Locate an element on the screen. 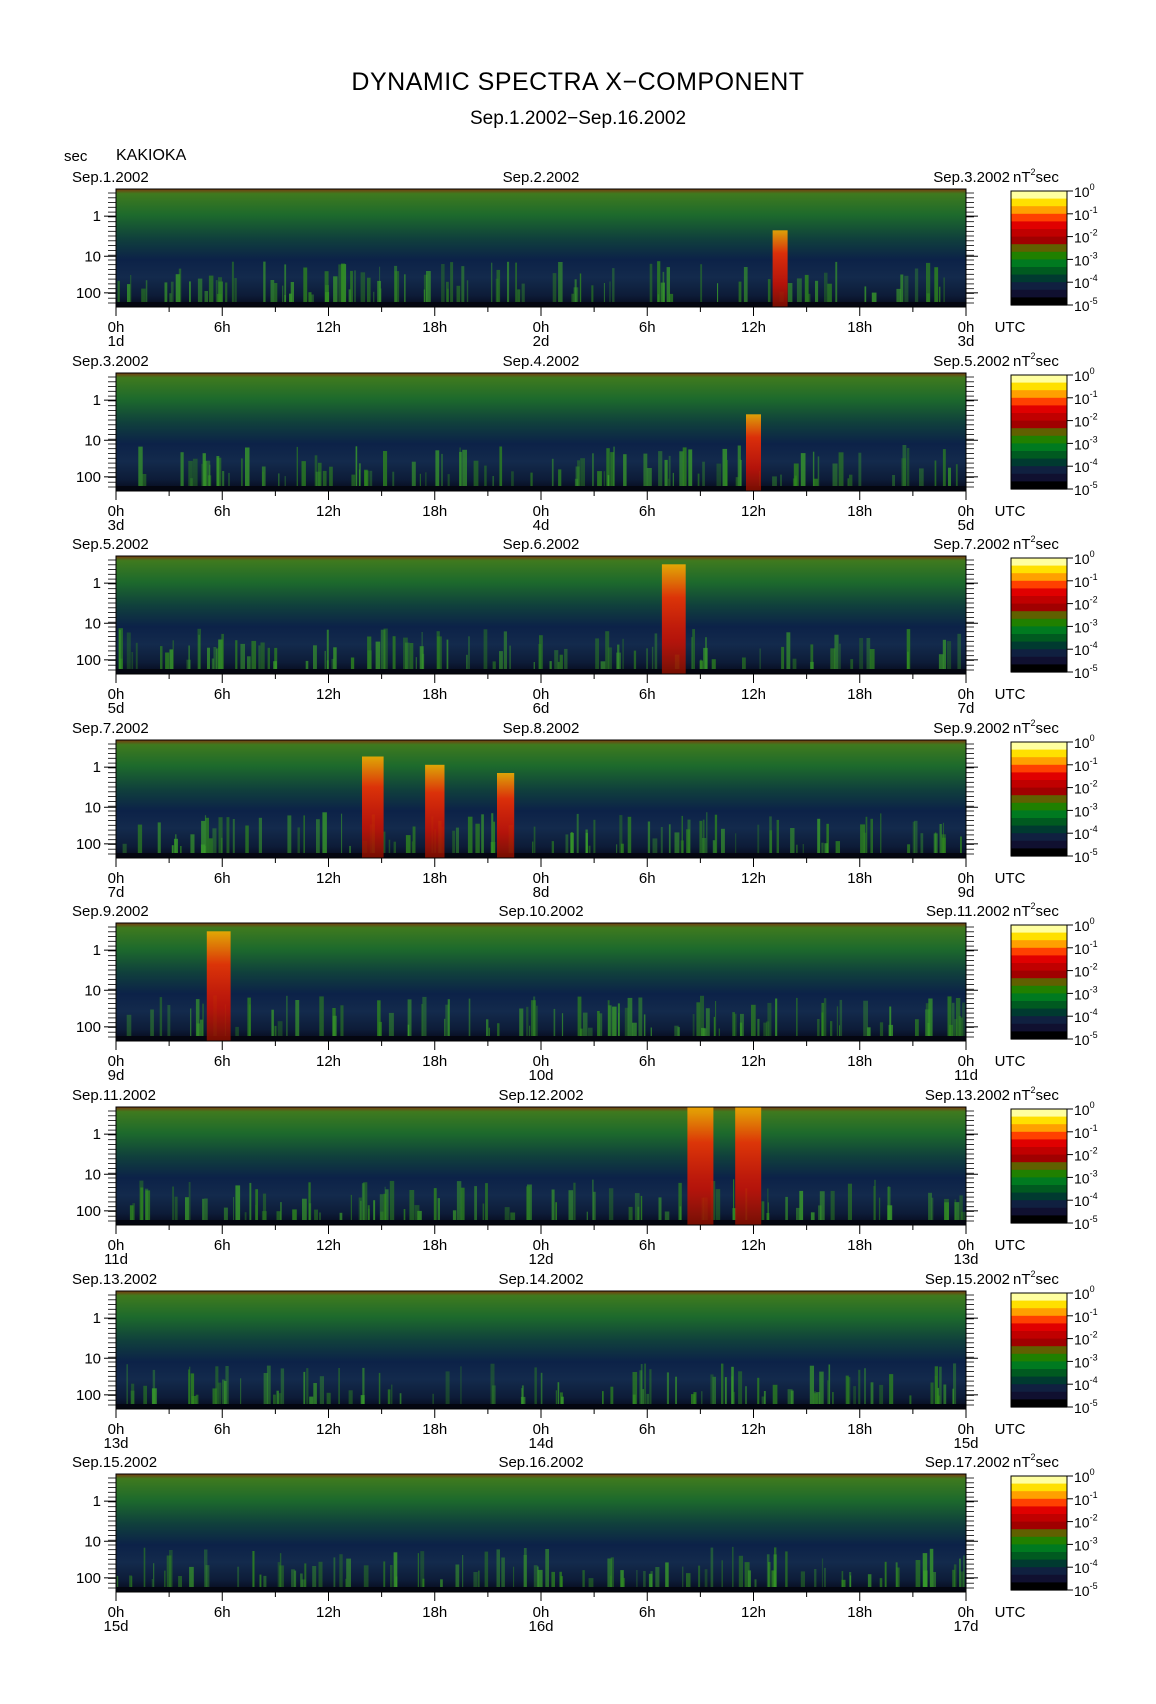 The image size is (1156, 1704). x-tick-label: 0h is located at coordinates (541, 1061).